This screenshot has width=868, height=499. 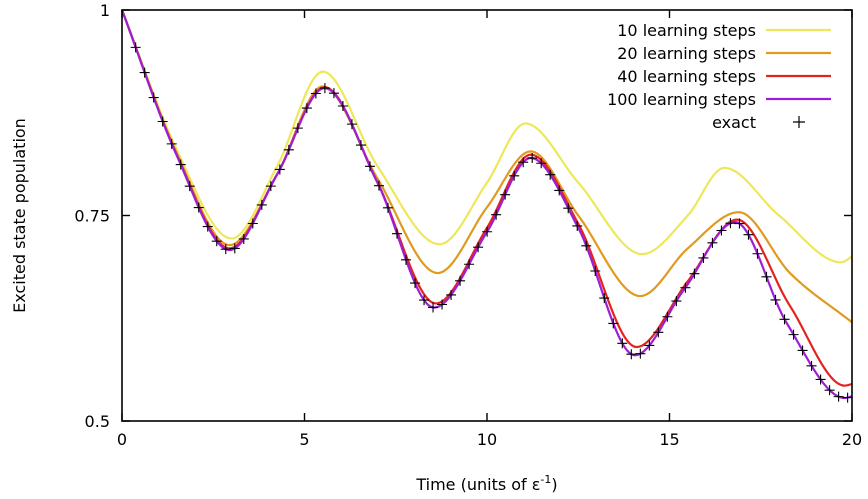 I want to click on x-tick-label: 10, so click(x=487, y=439).